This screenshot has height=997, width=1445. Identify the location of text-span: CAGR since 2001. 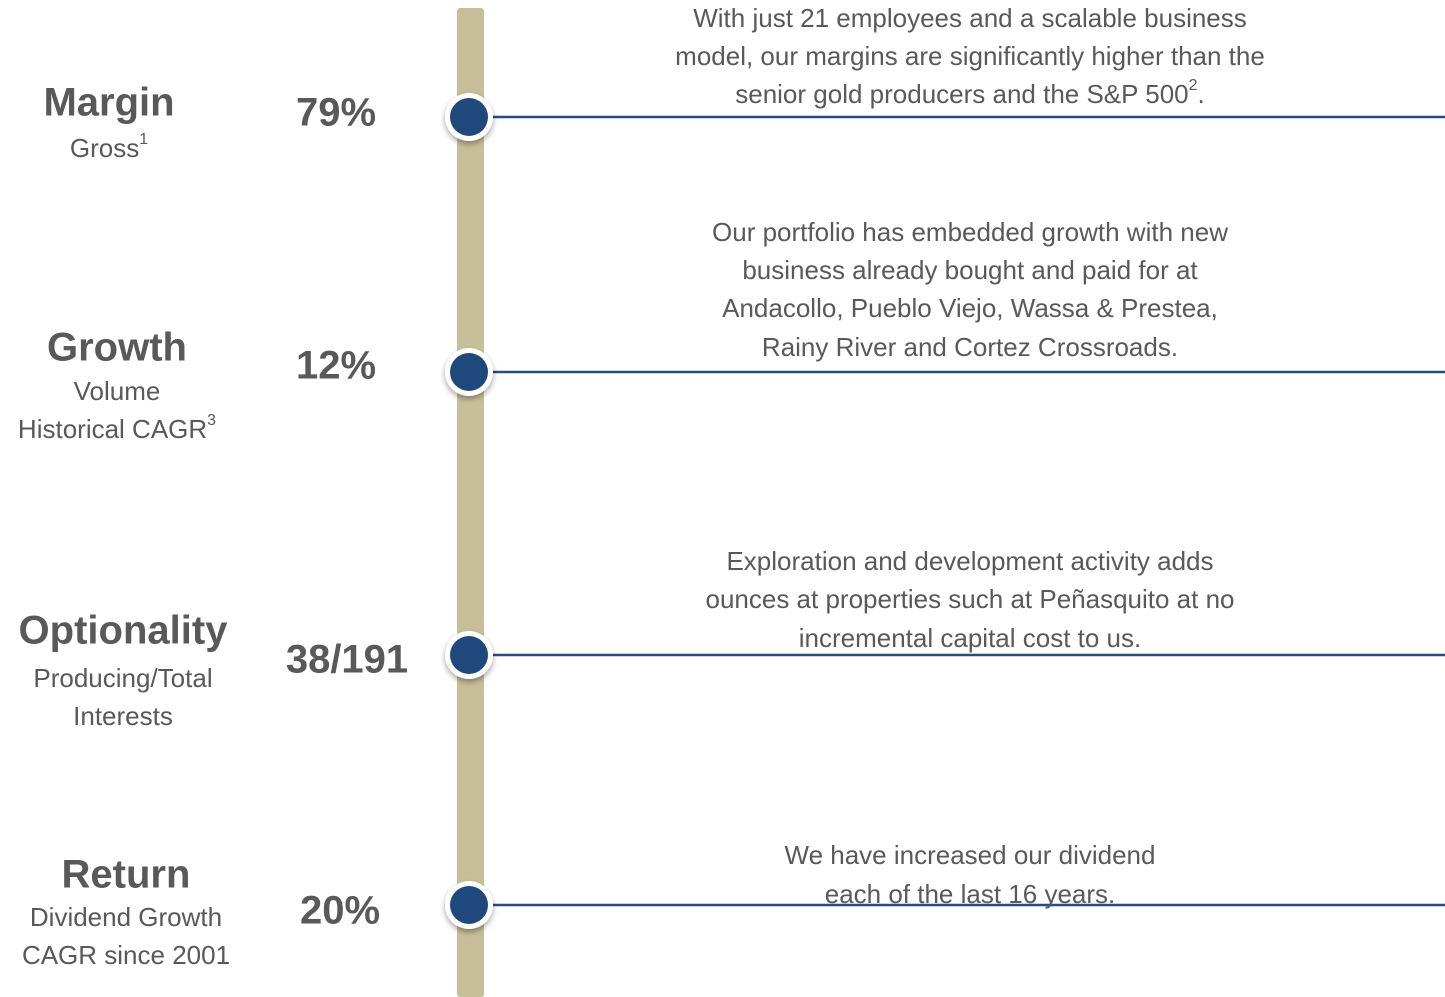
(126, 955).